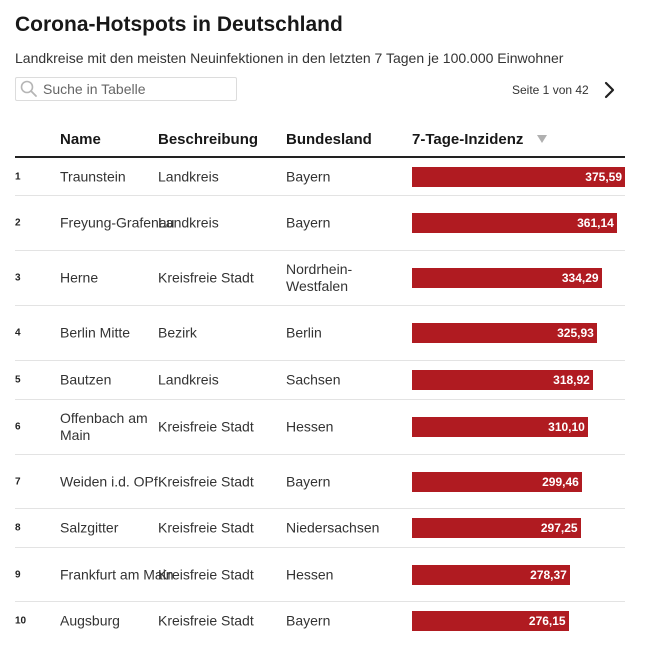 This screenshot has width=662, height=654. I want to click on row-state: Berlin, so click(304, 332).